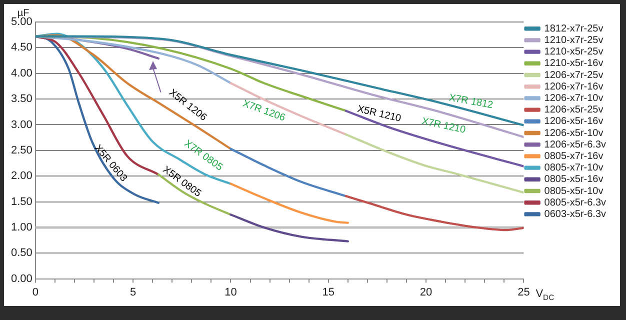 The height and width of the screenshot is (320, 626). I want to click on y-tick-label: 1.50, so click(21, 202).